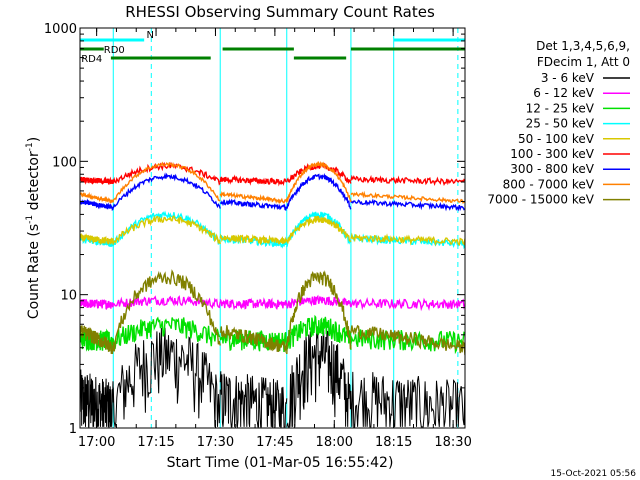 This screenshot has width=640, height=480. I want to click on flag-label-rd4: RD4, so click(91, 59).